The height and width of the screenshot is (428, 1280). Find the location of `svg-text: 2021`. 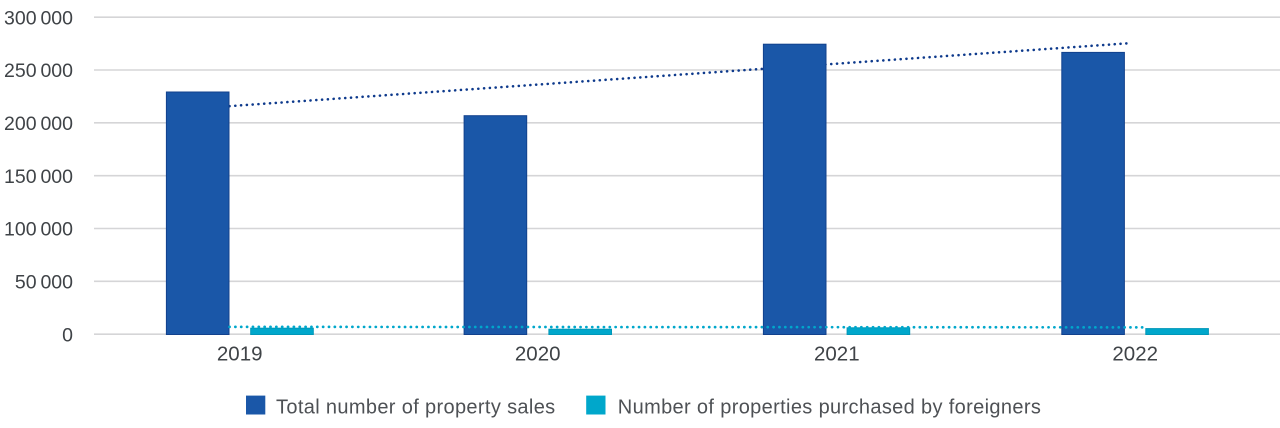

svg-text: 2021 is located at coordinates (837, 353).